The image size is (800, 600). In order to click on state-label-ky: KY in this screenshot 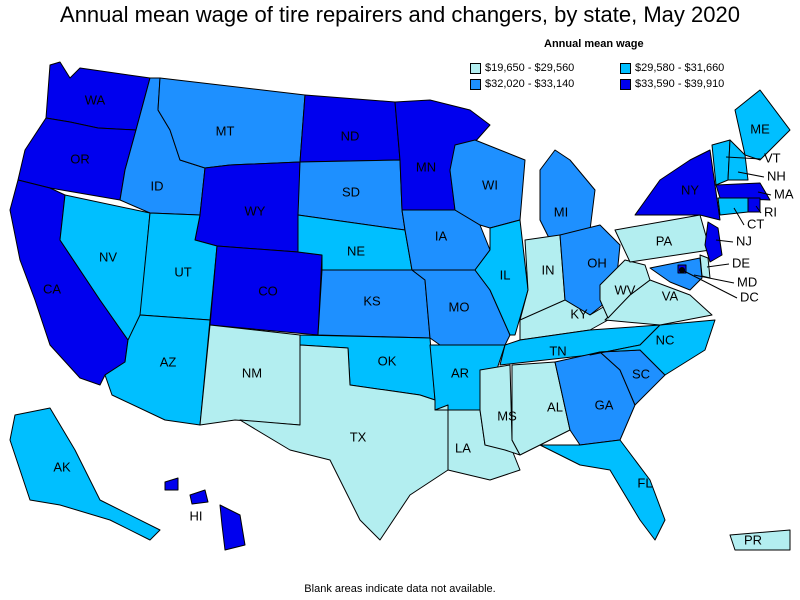, I will do `click(579, 313)`.